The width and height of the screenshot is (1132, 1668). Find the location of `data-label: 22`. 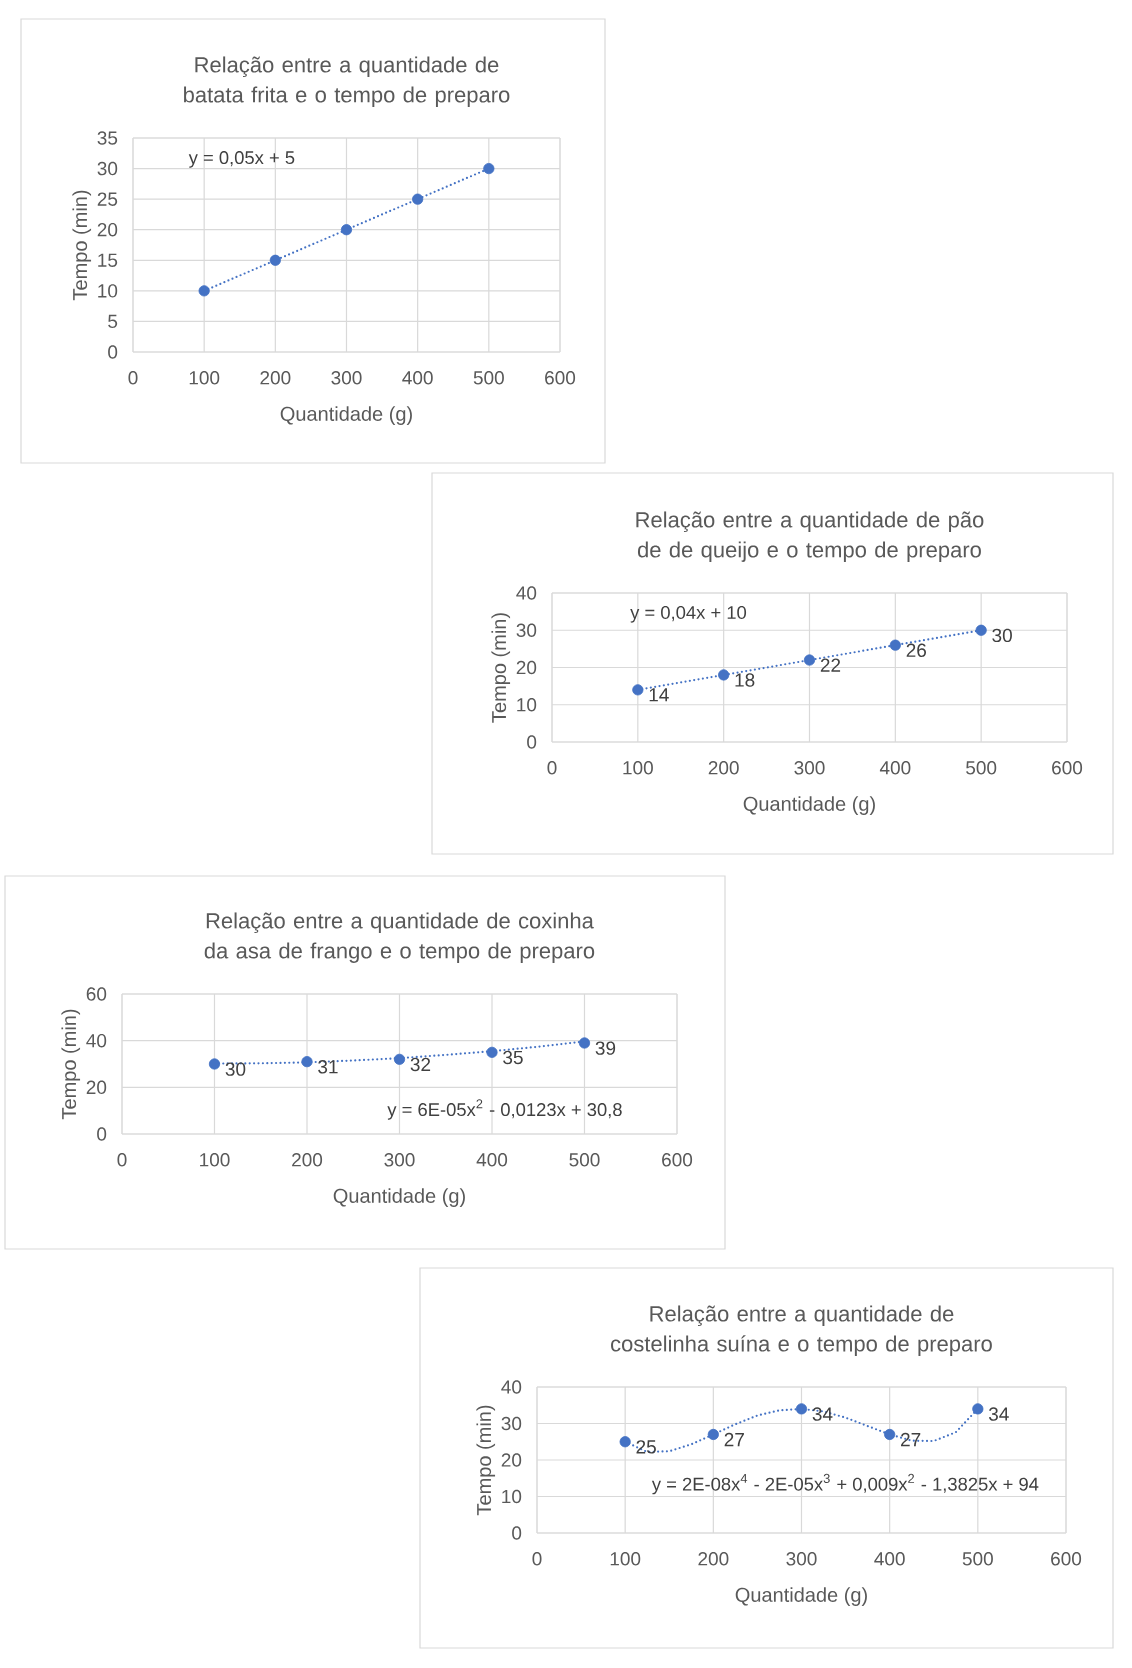

data-label: 22 is located at coordinates (830, 665).